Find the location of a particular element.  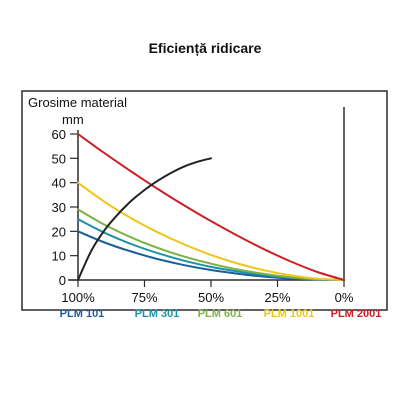

y-axis-label: Grosime material is located at coordinates (77, 102).